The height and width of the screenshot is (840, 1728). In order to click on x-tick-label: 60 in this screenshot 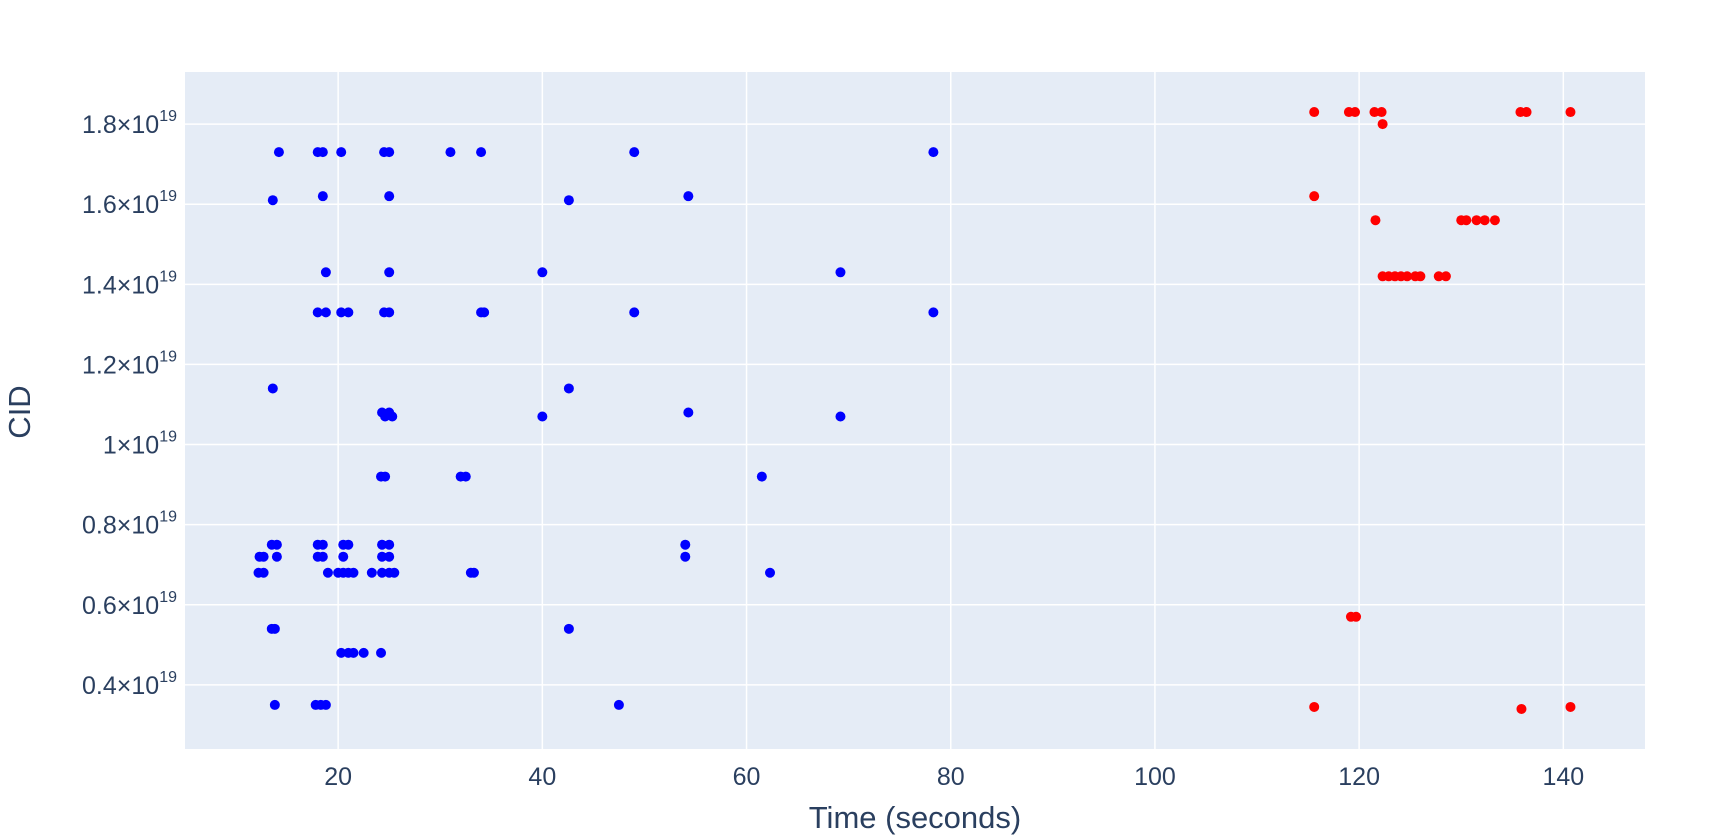, I will do `click(747, 777)`.